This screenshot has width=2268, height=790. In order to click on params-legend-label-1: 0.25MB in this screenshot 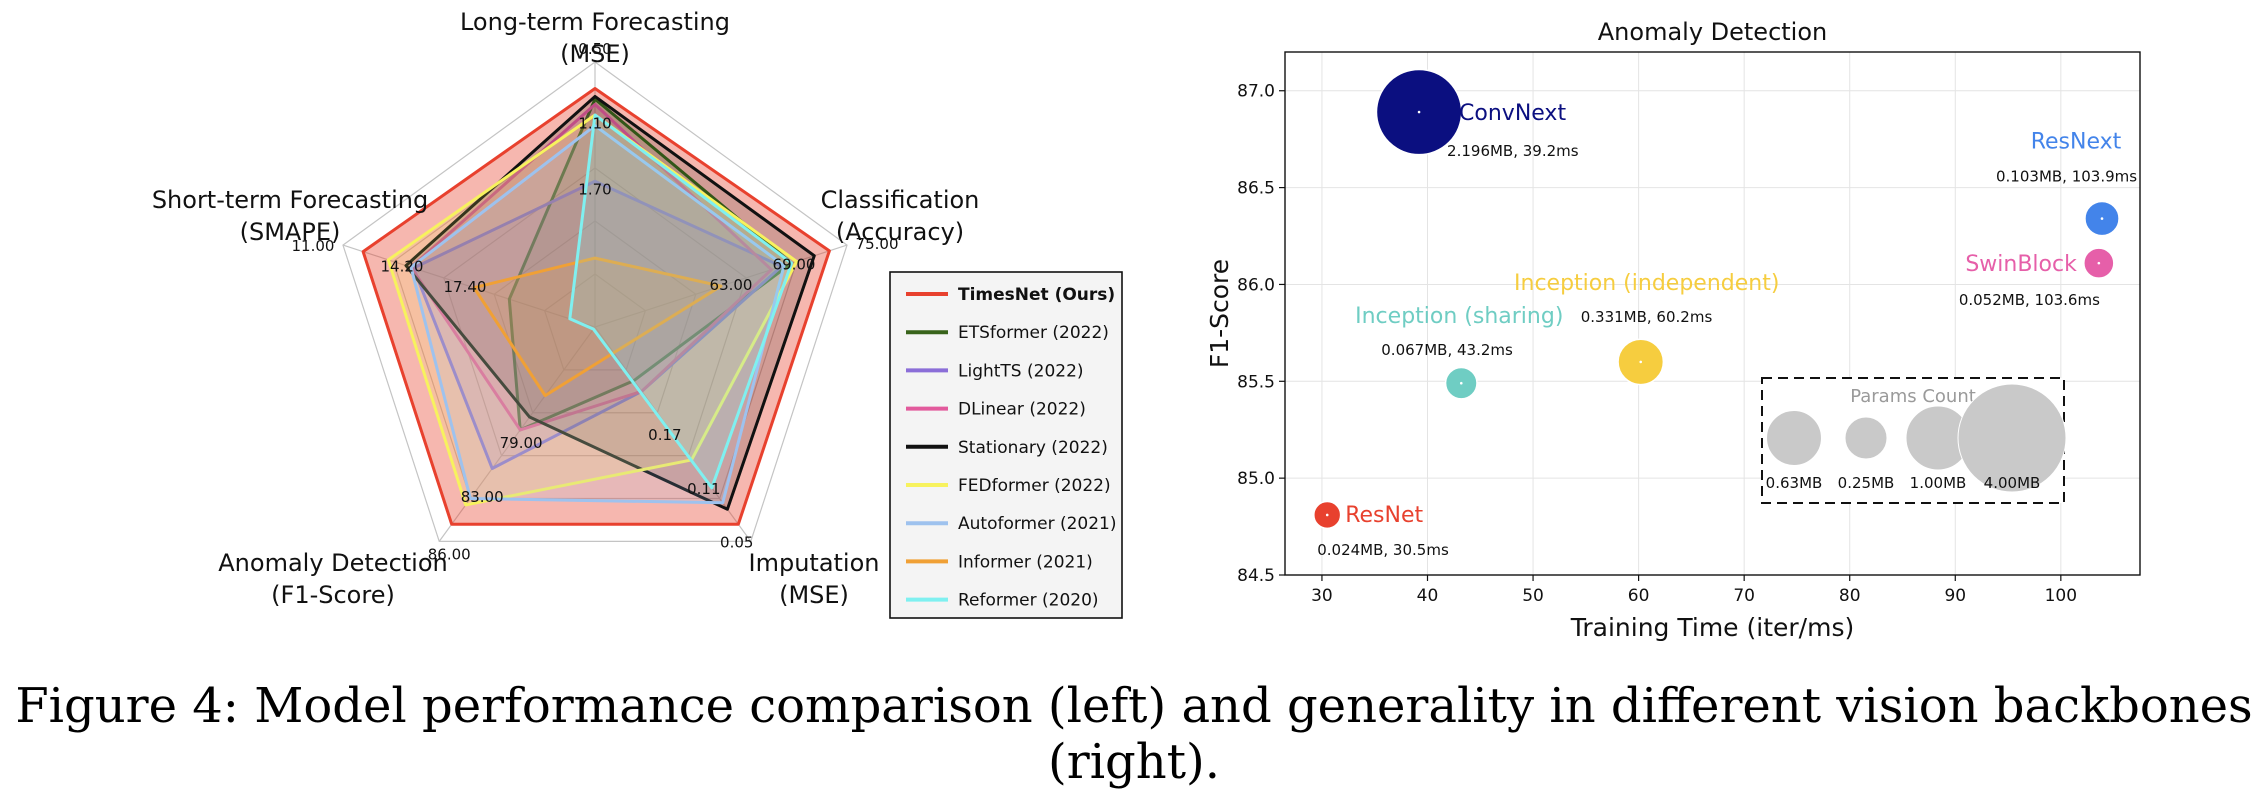, I will do `click(1866, 483)`.